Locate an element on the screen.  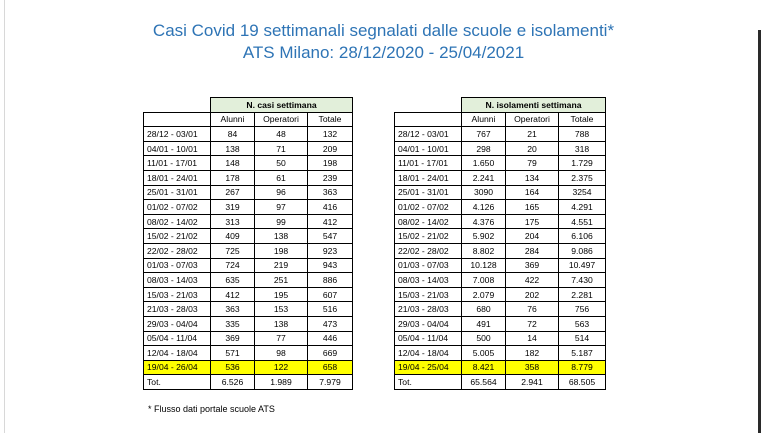
value-cell: 7.008 is located at coordinates (483, 280).